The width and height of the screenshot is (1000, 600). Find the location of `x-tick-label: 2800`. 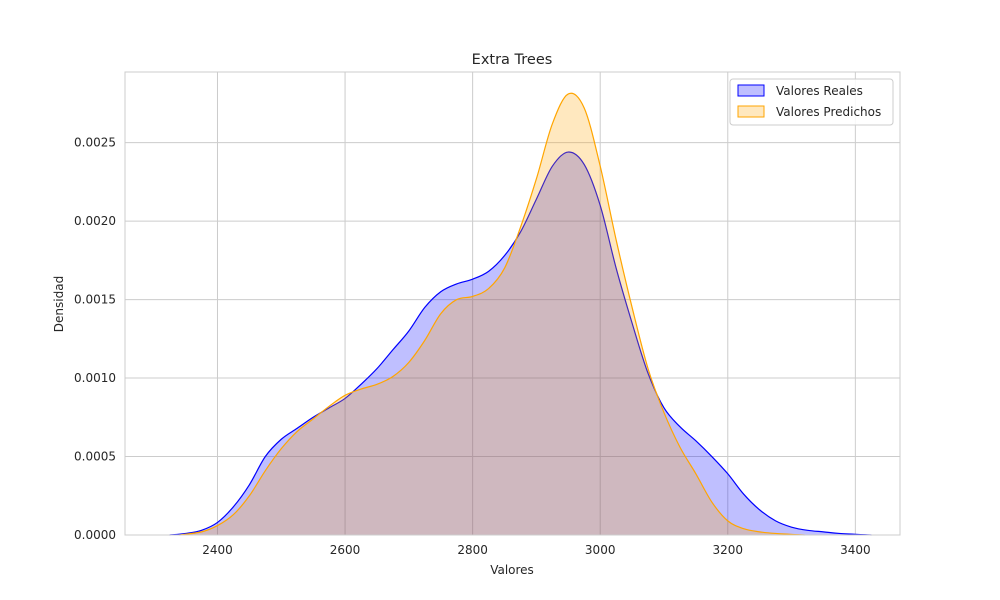

x-tick-label: 2800 is located at coordinates (472, 550).